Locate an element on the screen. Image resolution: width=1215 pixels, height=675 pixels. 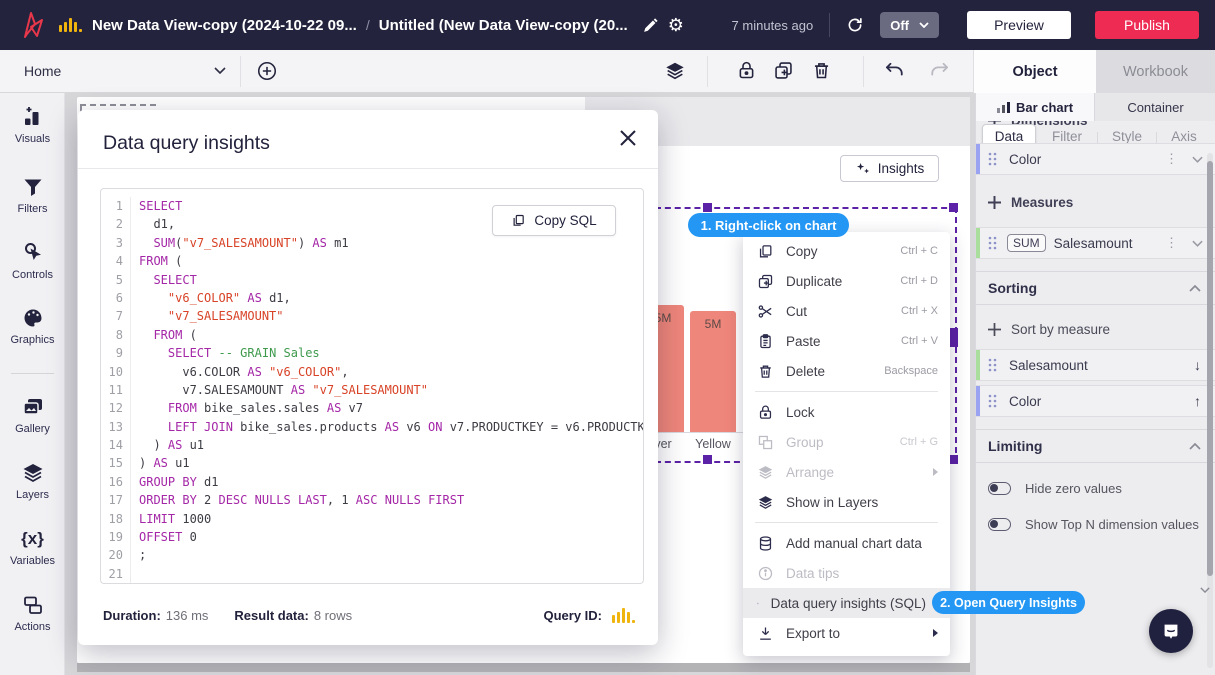
tab-bar-chart: Bar chart is located at coordinates (1035, 107).